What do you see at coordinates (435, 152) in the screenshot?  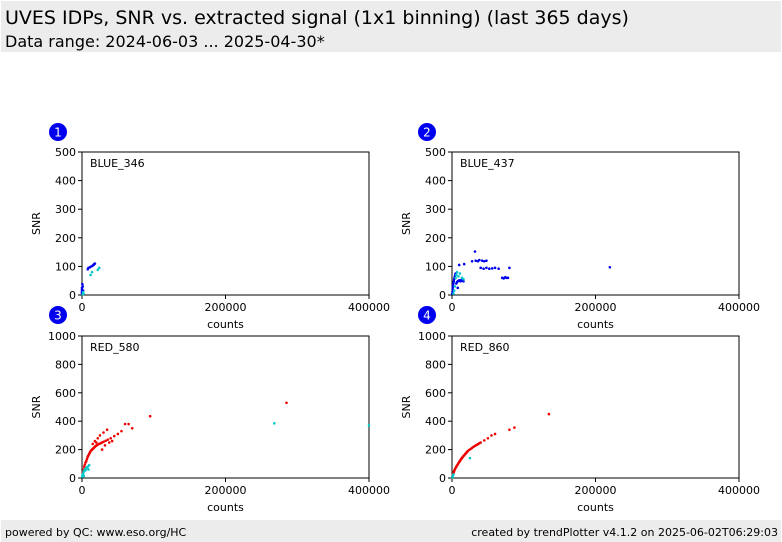 I see `y-tick-label: 500` at bounding box center [435, 152].